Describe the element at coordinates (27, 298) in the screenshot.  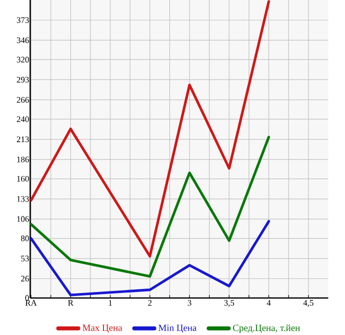
I see `y-tick-label: 0` at that location.